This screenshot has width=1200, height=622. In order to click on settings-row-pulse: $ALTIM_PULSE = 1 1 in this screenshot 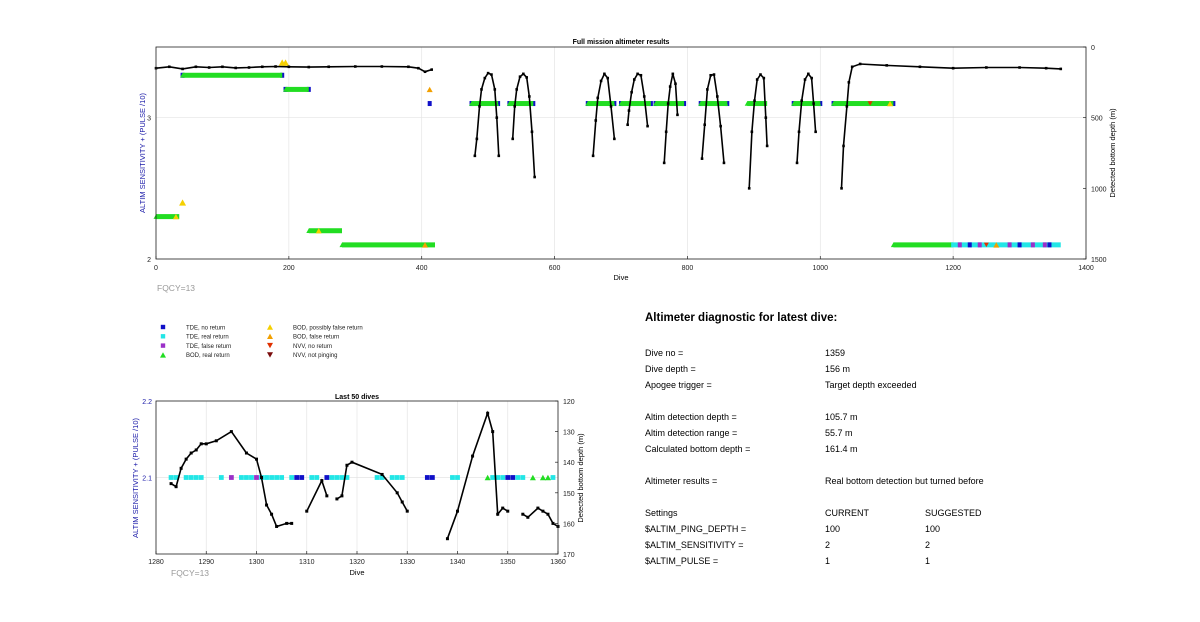, I will do `click(915, 561)`.